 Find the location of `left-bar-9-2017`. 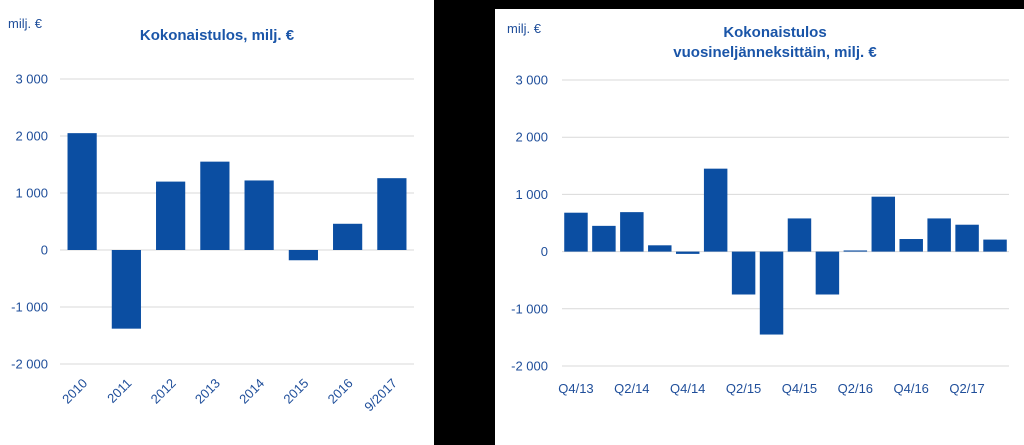

left-bar-9-2017 is located at coordinates (392, 214).